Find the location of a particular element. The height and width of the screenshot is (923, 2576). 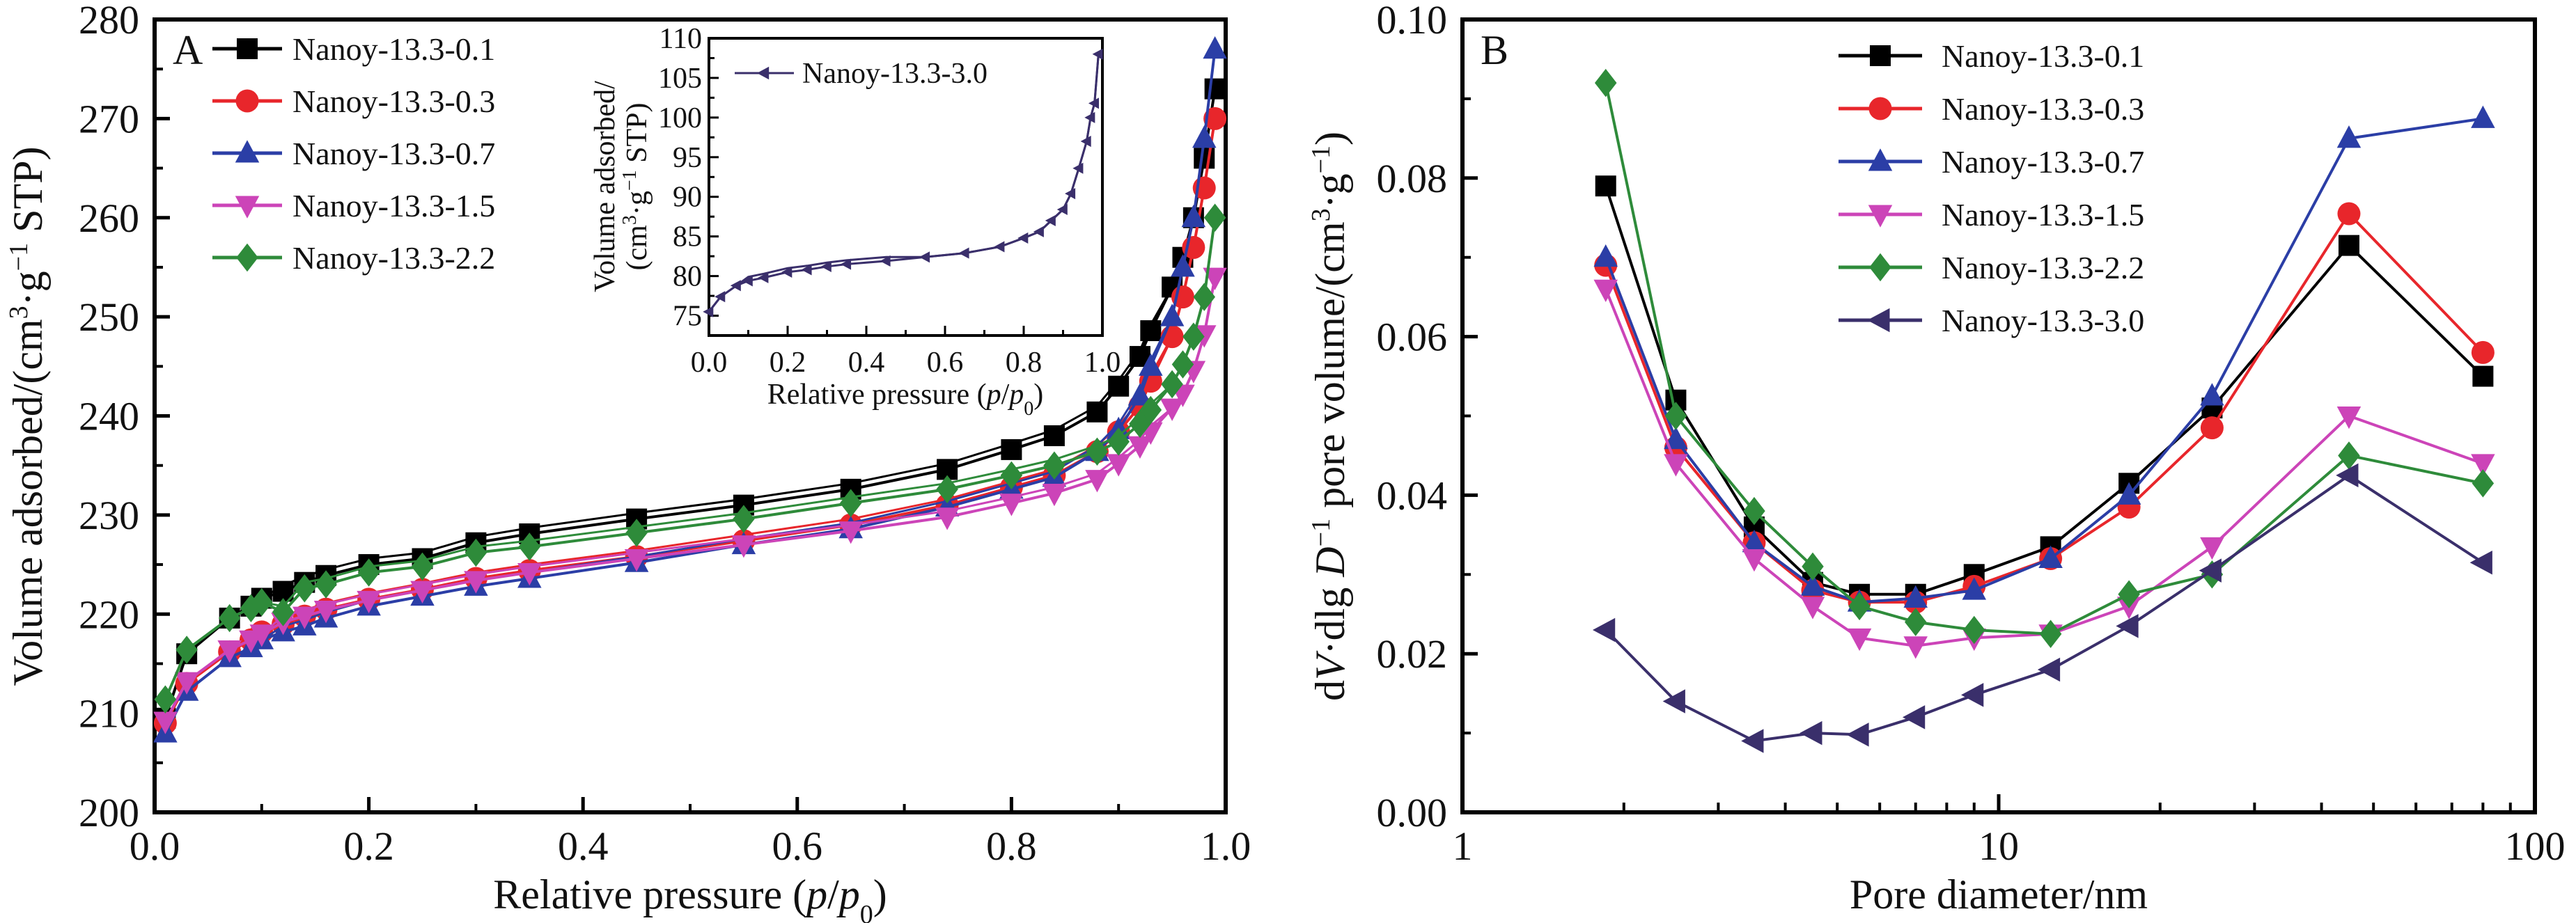

series-line is located at coordinates (2044, 467).